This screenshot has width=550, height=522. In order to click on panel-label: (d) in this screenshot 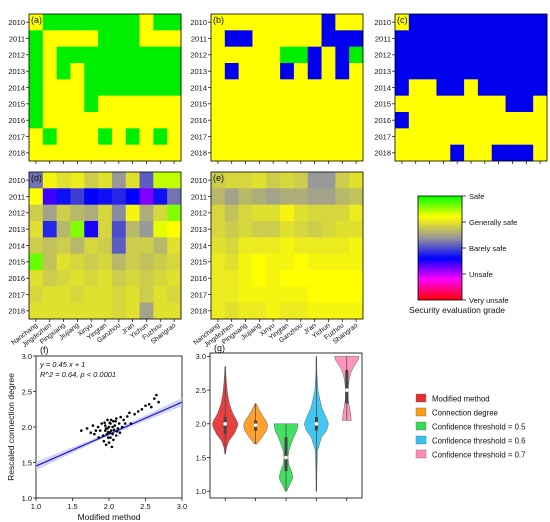, I will do `click(36, 178)`.